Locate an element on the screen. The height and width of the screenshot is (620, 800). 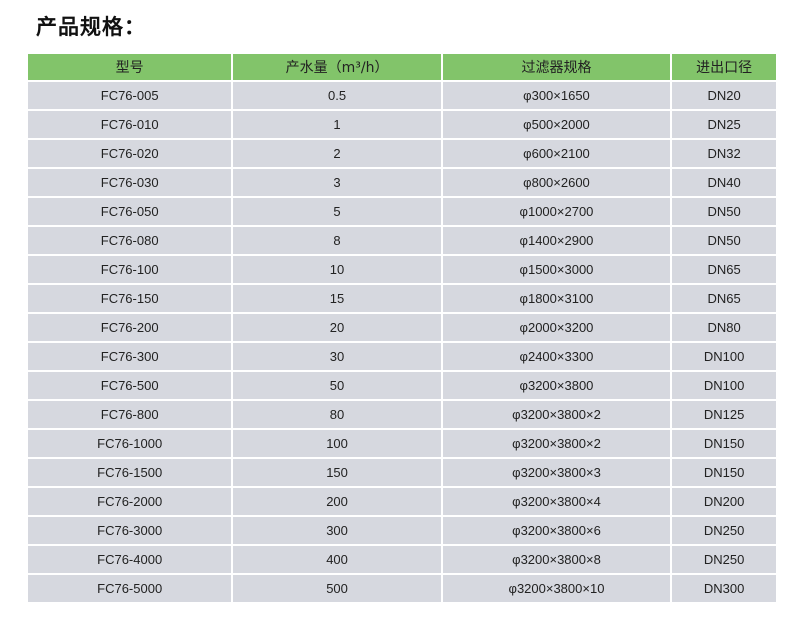
cell-model: FC76-3000 is located at coordinates (129, 530).